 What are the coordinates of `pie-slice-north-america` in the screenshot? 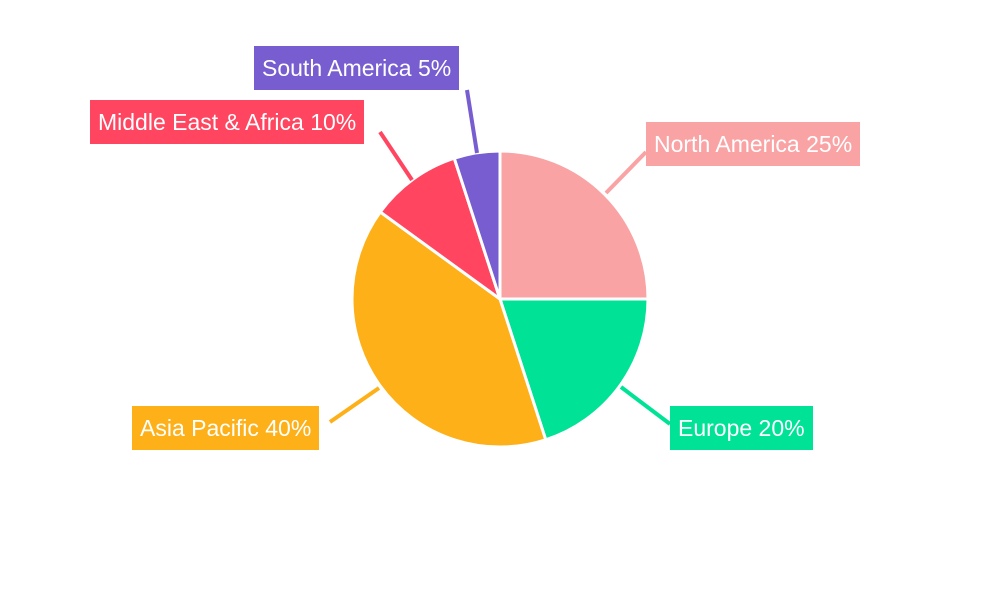 It's located at (574, 225).